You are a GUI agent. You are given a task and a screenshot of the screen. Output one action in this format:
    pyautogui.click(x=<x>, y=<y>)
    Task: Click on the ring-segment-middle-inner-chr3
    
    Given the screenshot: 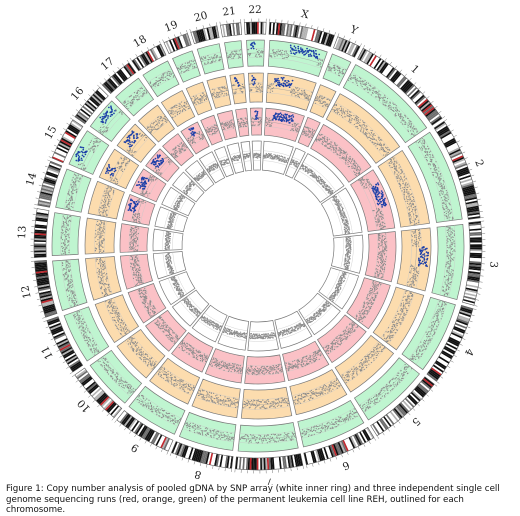 What is the action you would take?
    pyautogui.click(x=380, y=257)
    